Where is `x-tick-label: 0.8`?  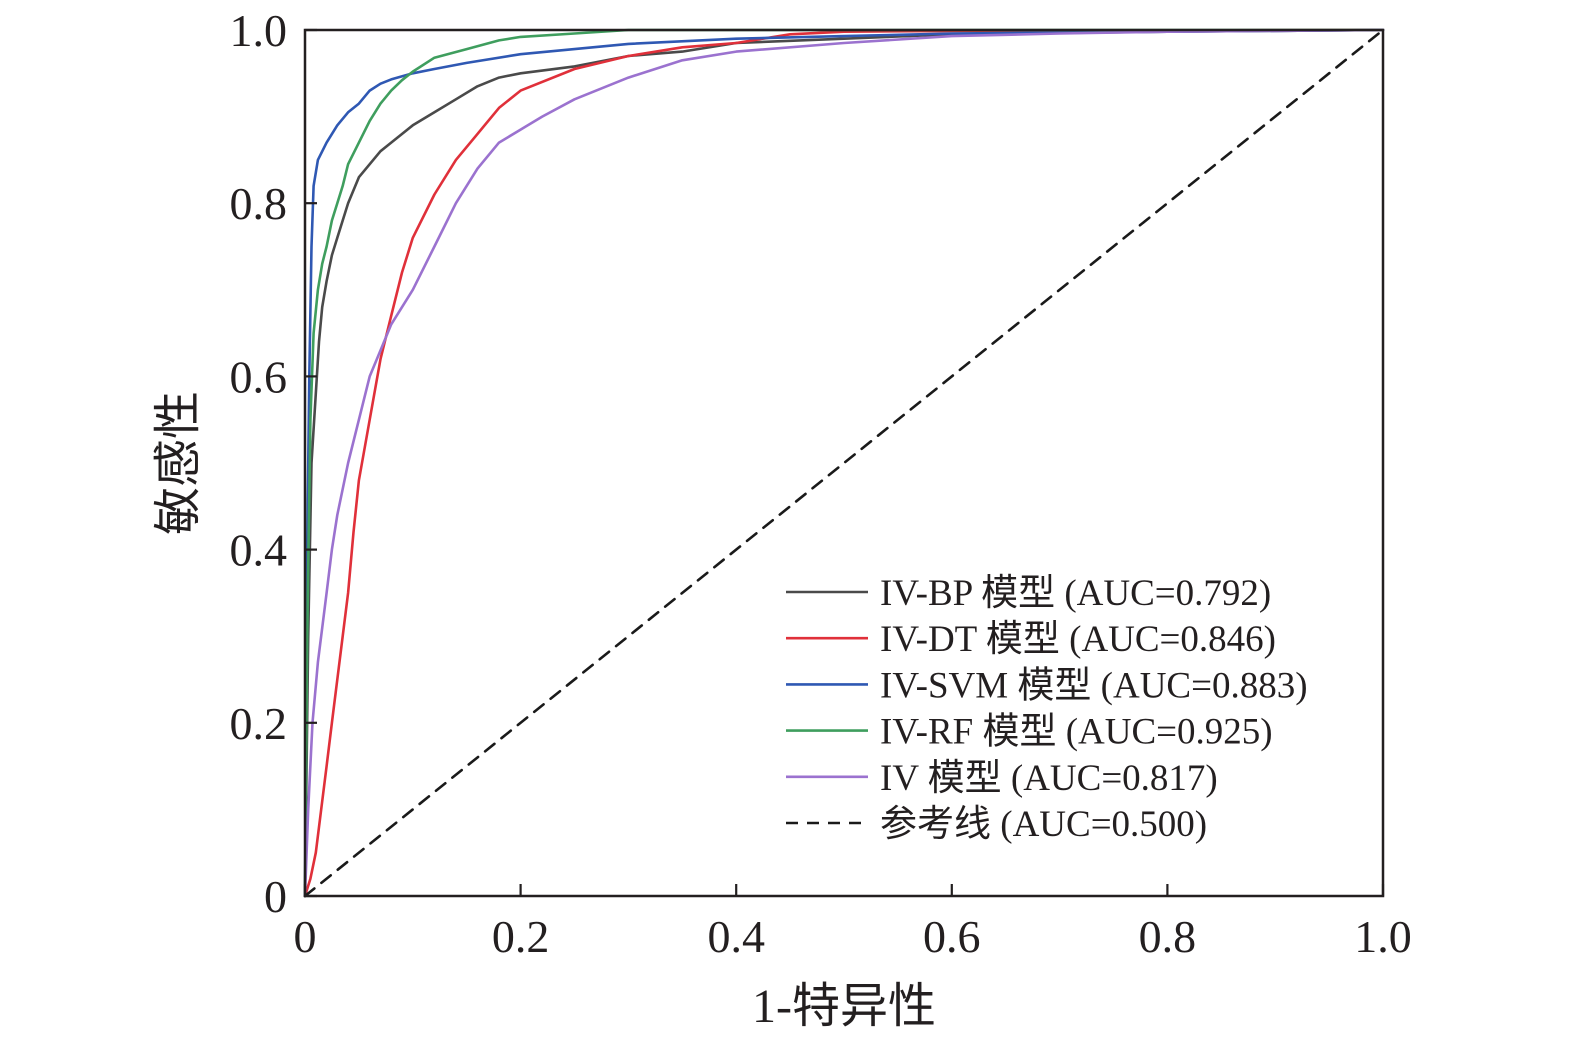
x-tick-label: 0.8 is located at coordinates (1168, 936).